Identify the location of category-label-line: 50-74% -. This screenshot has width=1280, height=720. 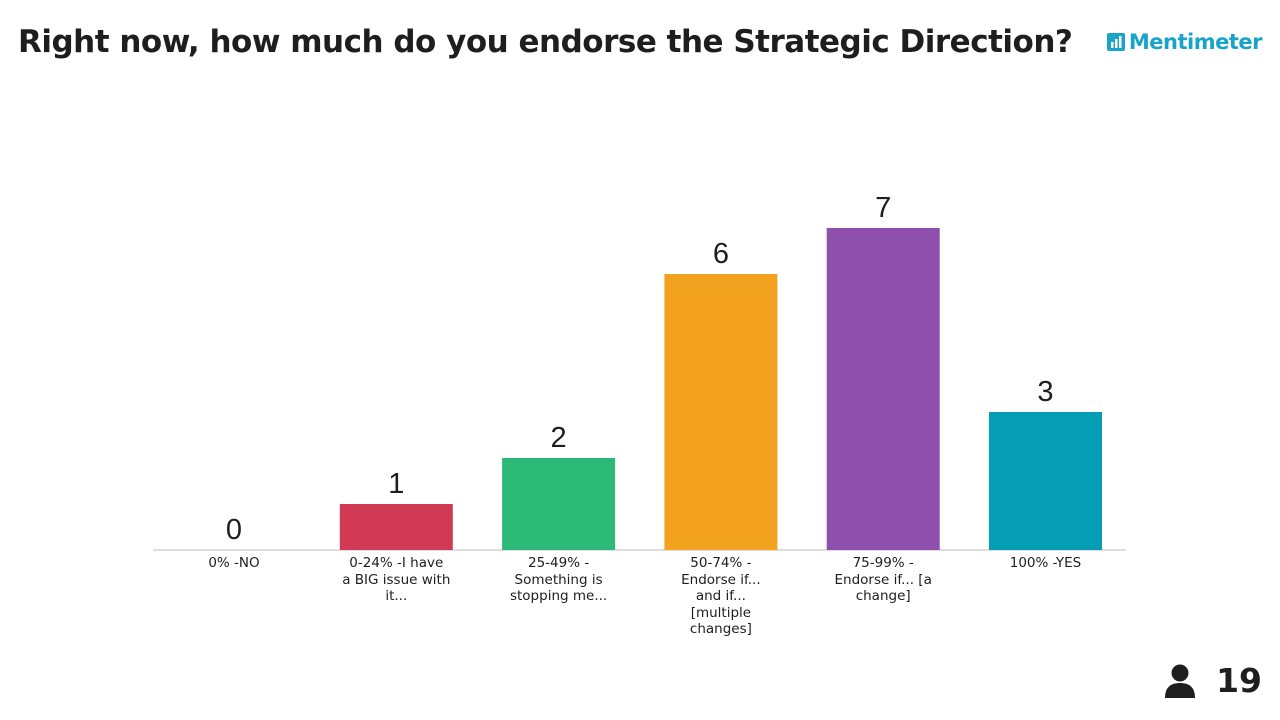
(721, 563).